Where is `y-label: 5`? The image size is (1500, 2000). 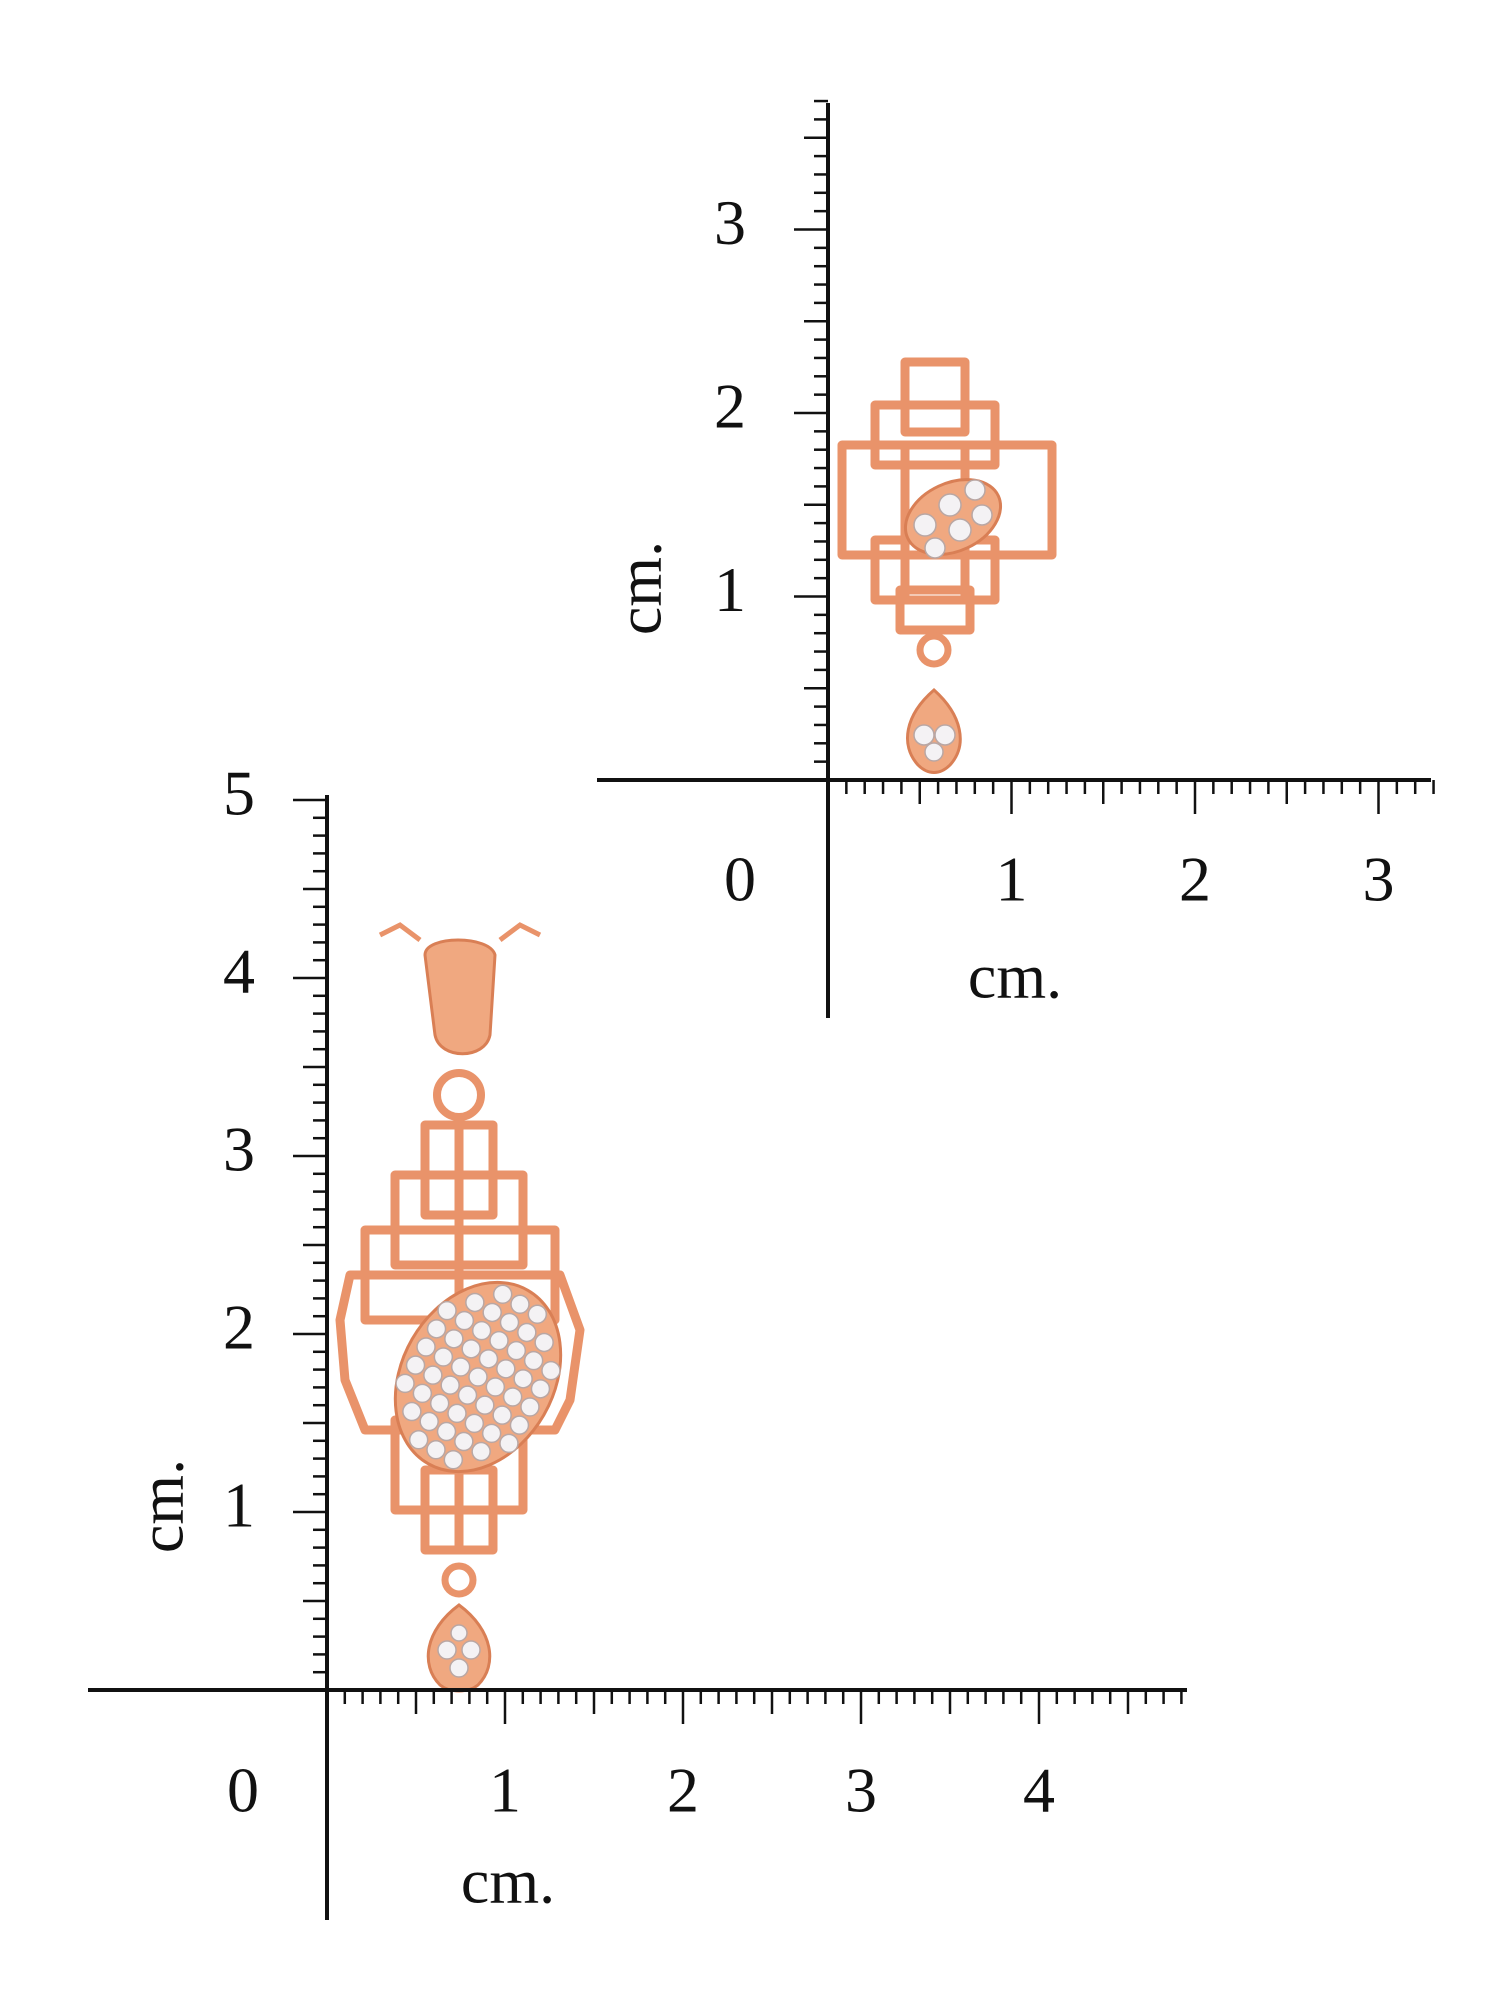
y-label: 5 is located at coordinates (239, 793).